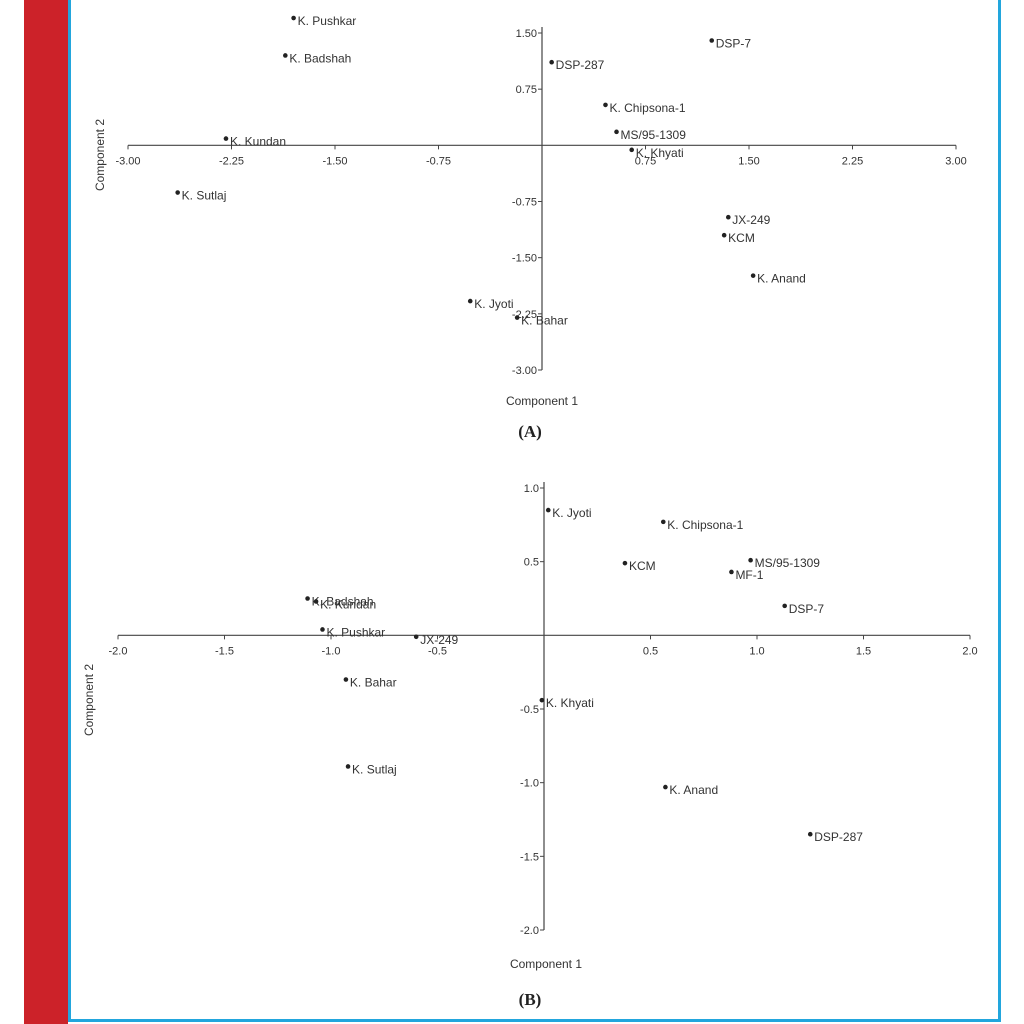  What do you see at coordinates (224, 651) in the screenshot?
I see `x-tick-label: -1.5` at bounding box center [224, 651].